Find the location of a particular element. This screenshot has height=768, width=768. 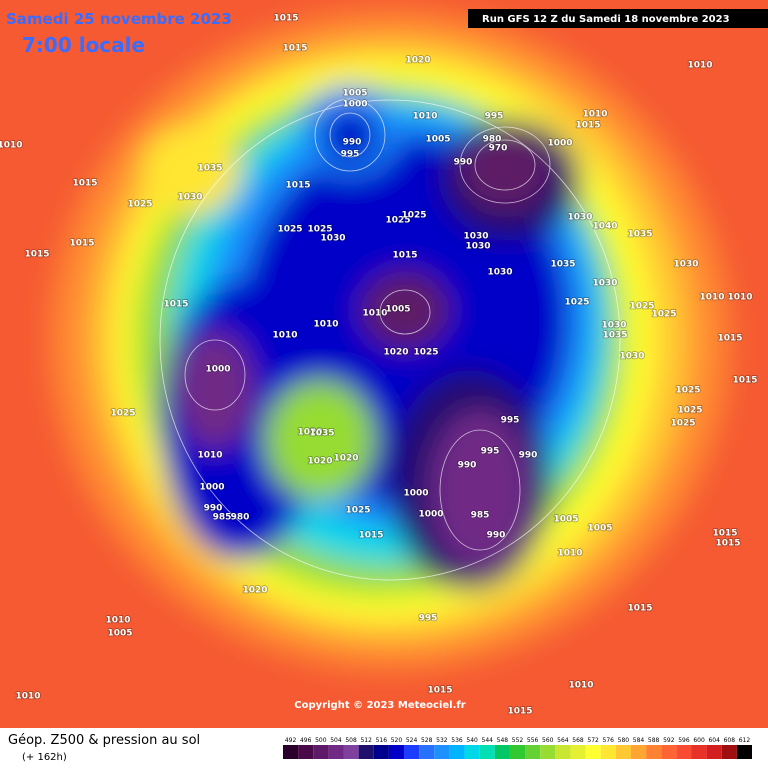

colorbar-label: 612 is located at coordinates (745, 740).